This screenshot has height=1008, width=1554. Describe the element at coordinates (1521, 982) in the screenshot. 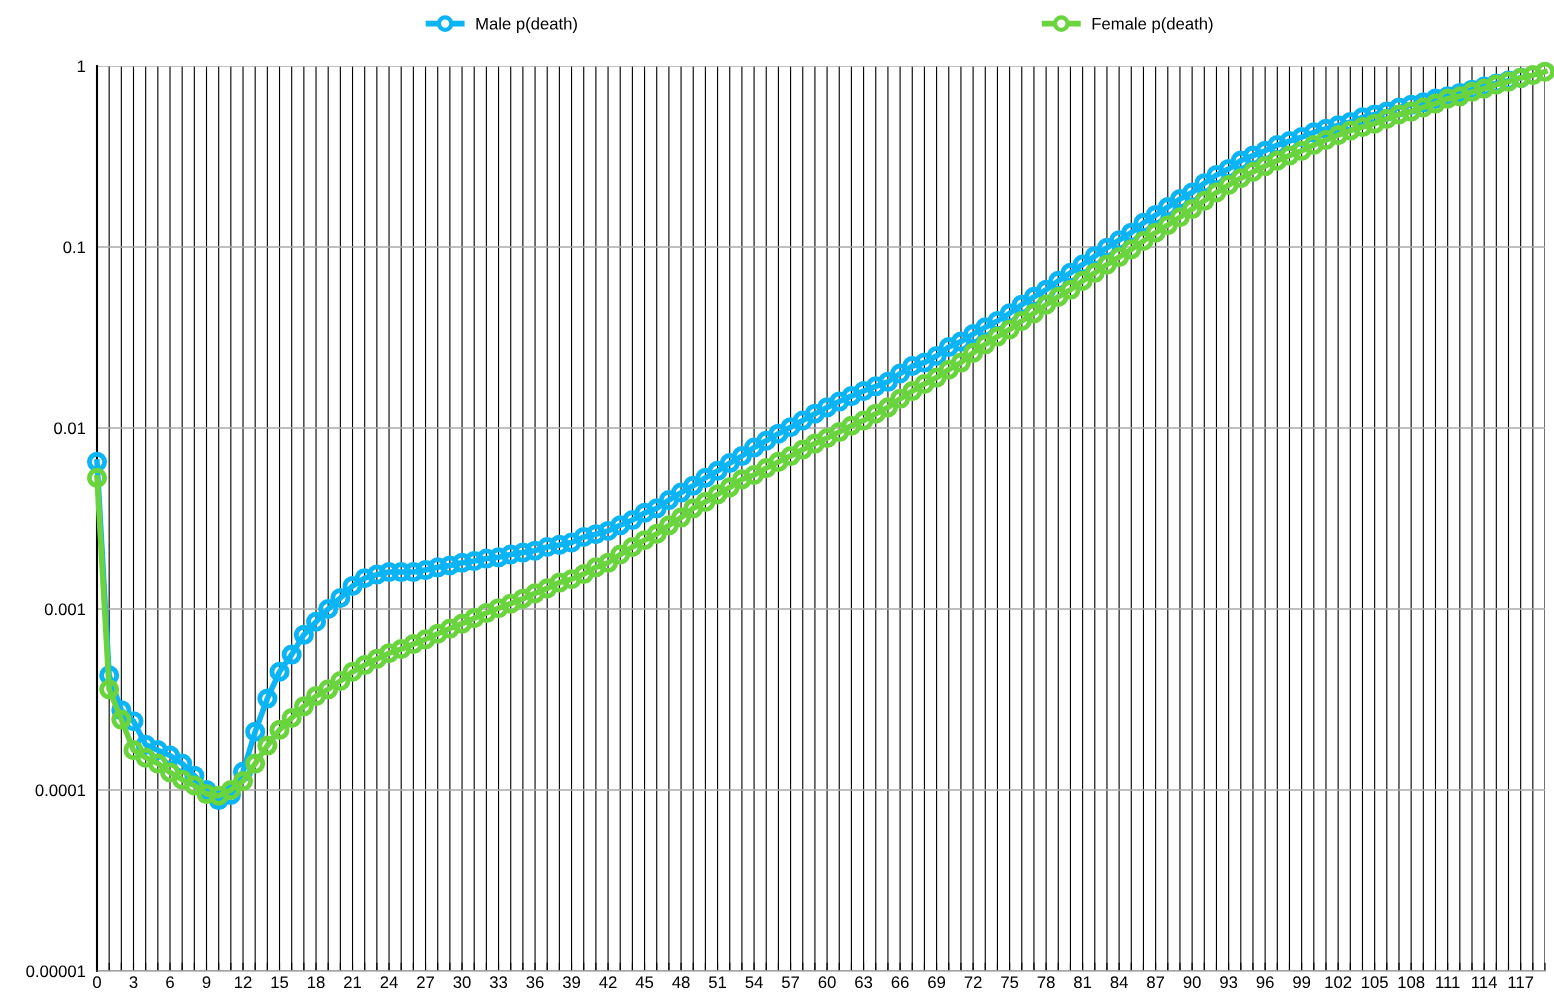

I see `x-tick-label: 117` at that location.